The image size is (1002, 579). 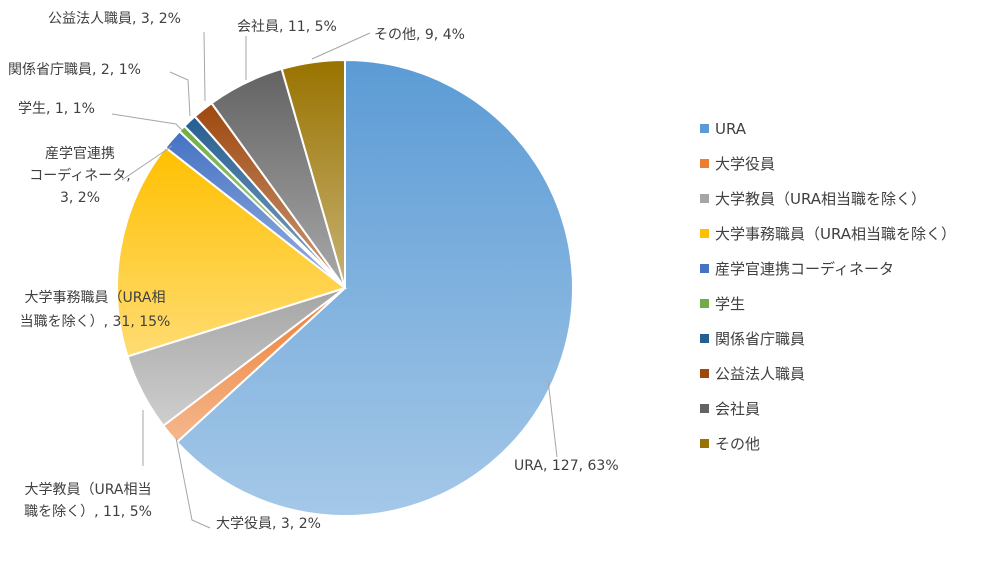 What do you see at coordinates (88, 490) in the screenshot?
I see `data-label-line: 大学教員（URA相当` at bounding box center [88, 490].